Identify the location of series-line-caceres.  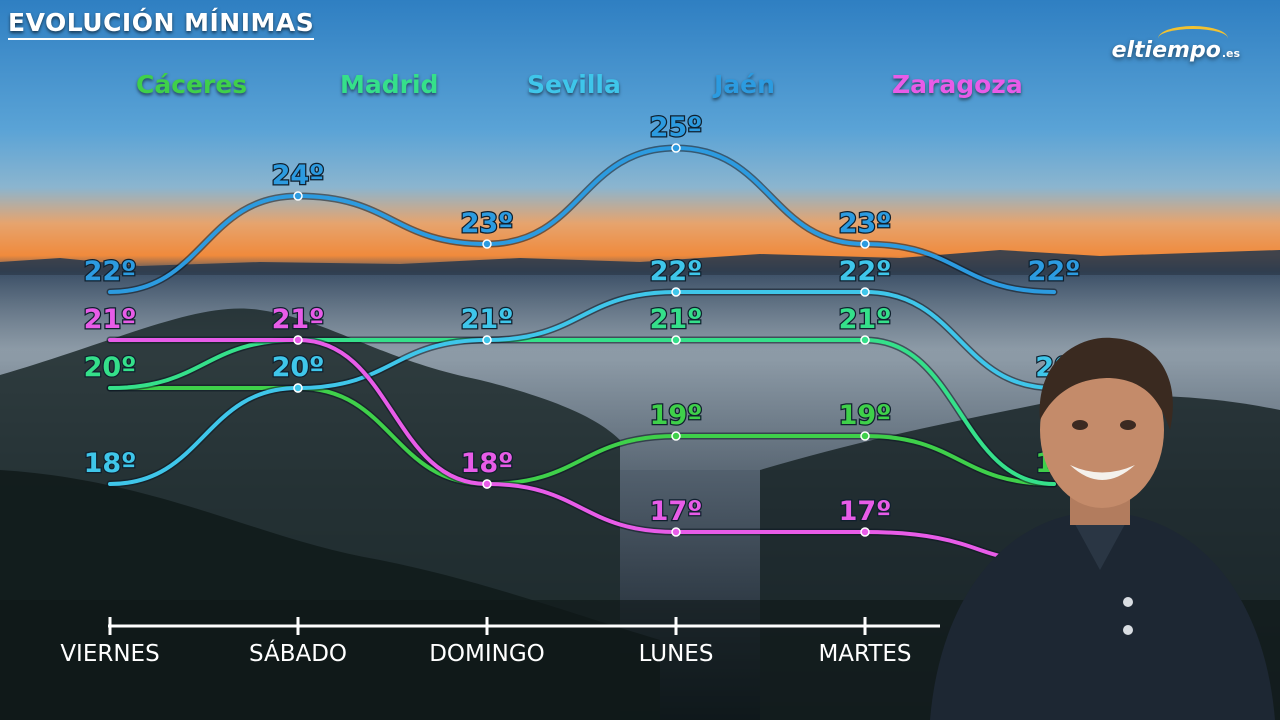
(582, 436).